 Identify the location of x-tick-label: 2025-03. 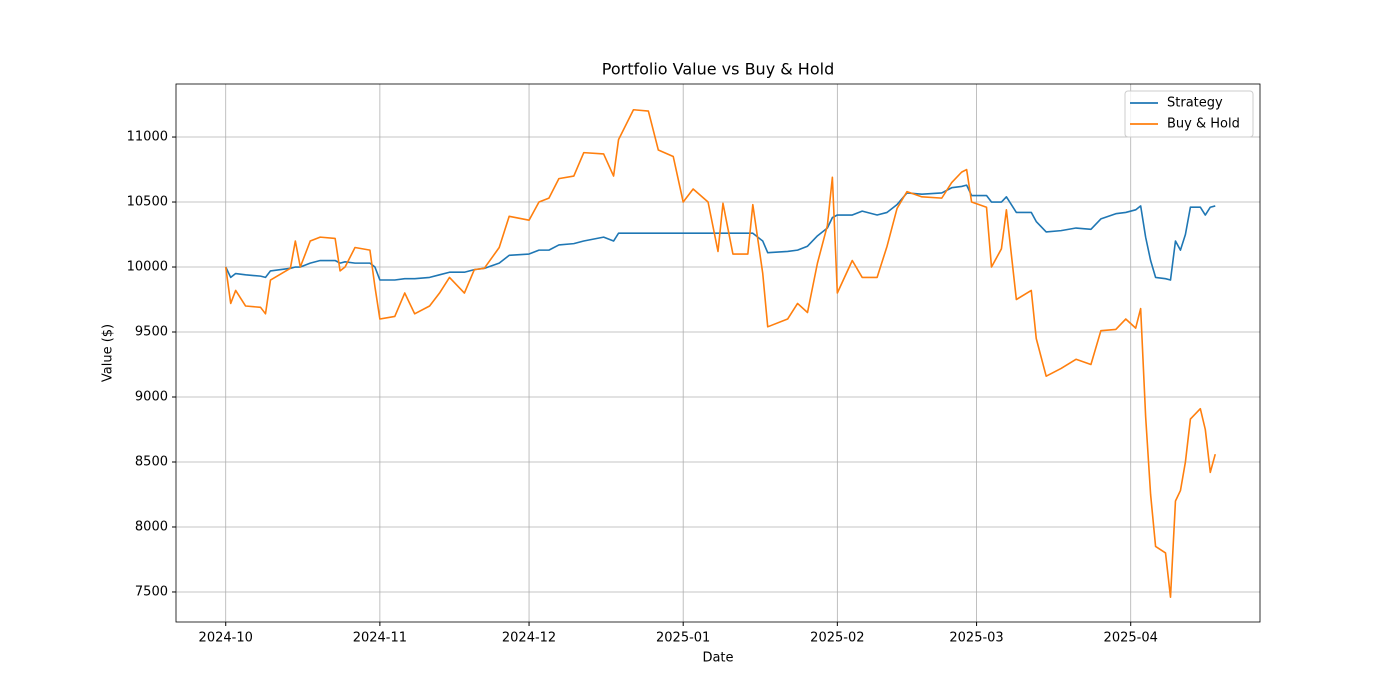
(976, 638).